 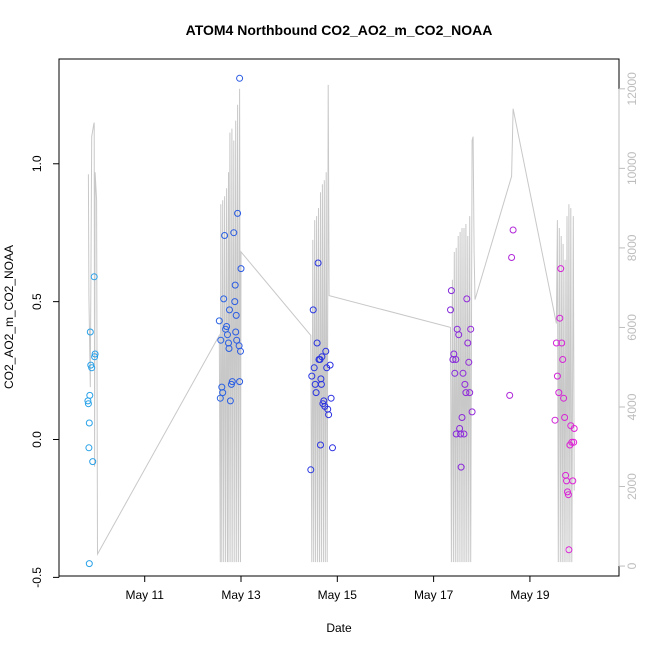 What do you see at coordinates (37, 439) in the screenshot?
I see `y-tick-label: 0.0` at bounding box center [37, 439].